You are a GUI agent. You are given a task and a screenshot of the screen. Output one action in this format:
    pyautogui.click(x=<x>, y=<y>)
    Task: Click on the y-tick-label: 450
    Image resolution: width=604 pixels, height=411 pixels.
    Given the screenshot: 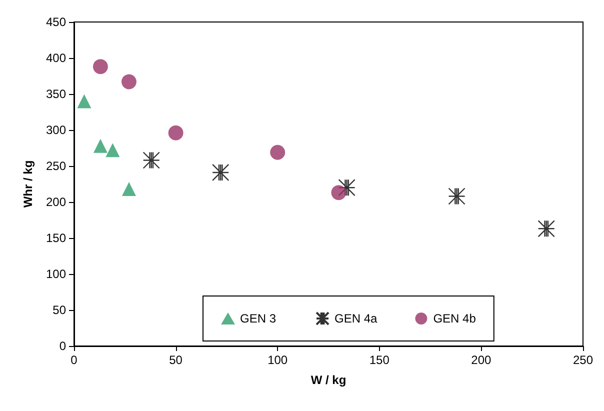 What is the action you would take?
    pyautogui.click(x=56, y=22)
    